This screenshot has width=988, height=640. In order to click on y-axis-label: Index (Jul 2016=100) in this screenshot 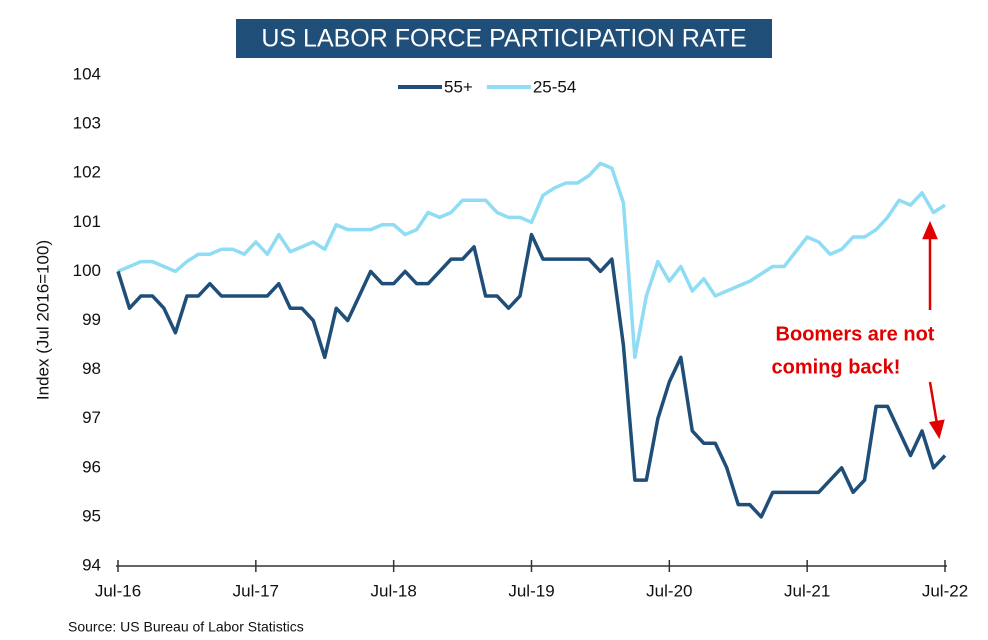, I will do `click(42, 320)`.